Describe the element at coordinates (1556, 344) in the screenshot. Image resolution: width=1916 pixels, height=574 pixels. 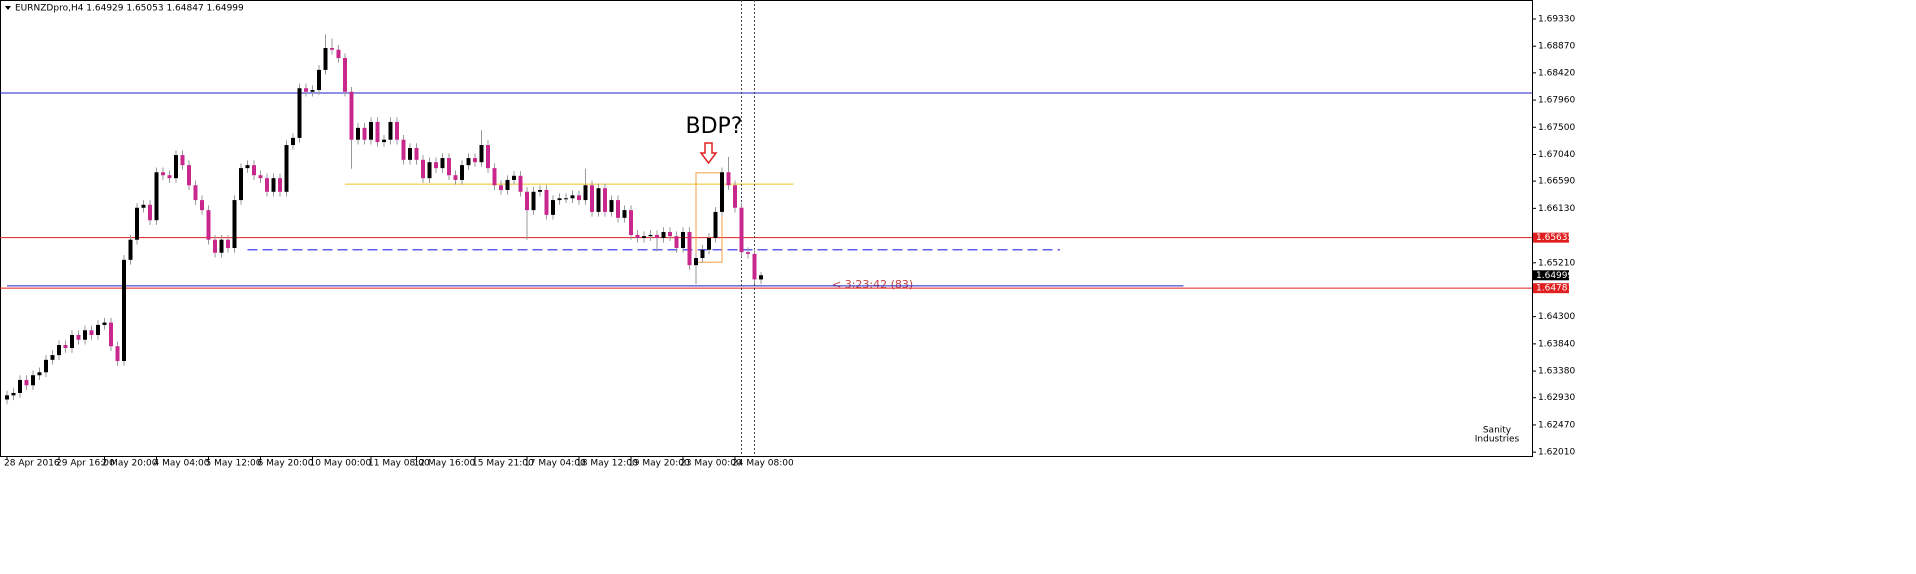
I see `y-tick-label: 1.63840` at that location.